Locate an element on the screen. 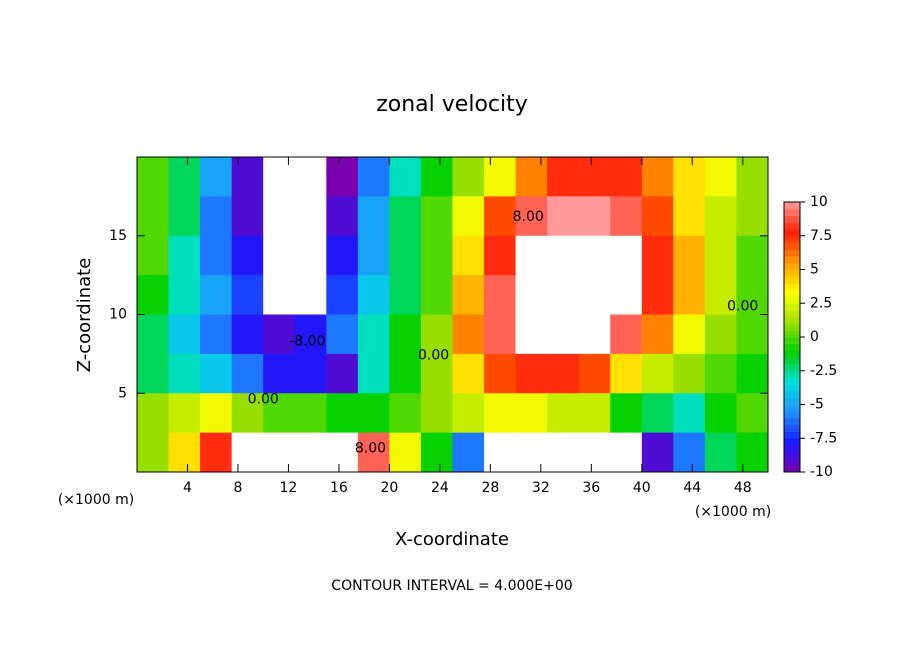 The width and height of the screenshot is (904, 654). colorbar-tick-label: -5 is located at coordinates (817, 405).